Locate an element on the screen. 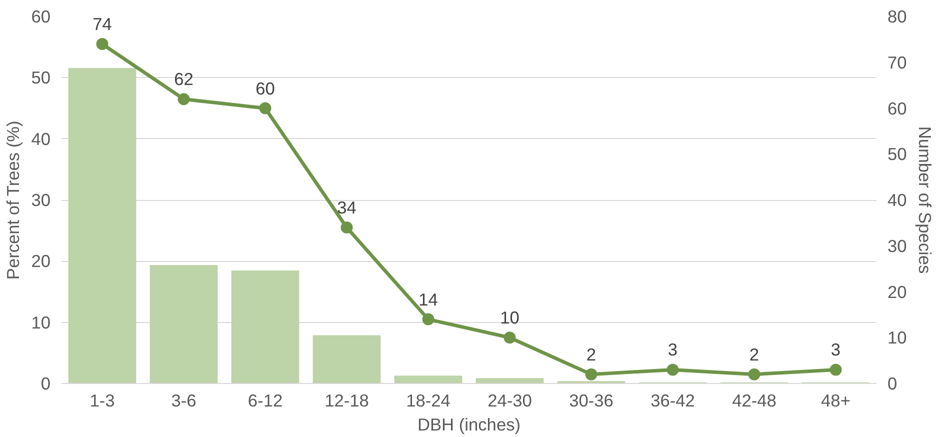 This screenshot has height=437, width=941. y-tick-label: 10 is located at coordinates (41, 322).